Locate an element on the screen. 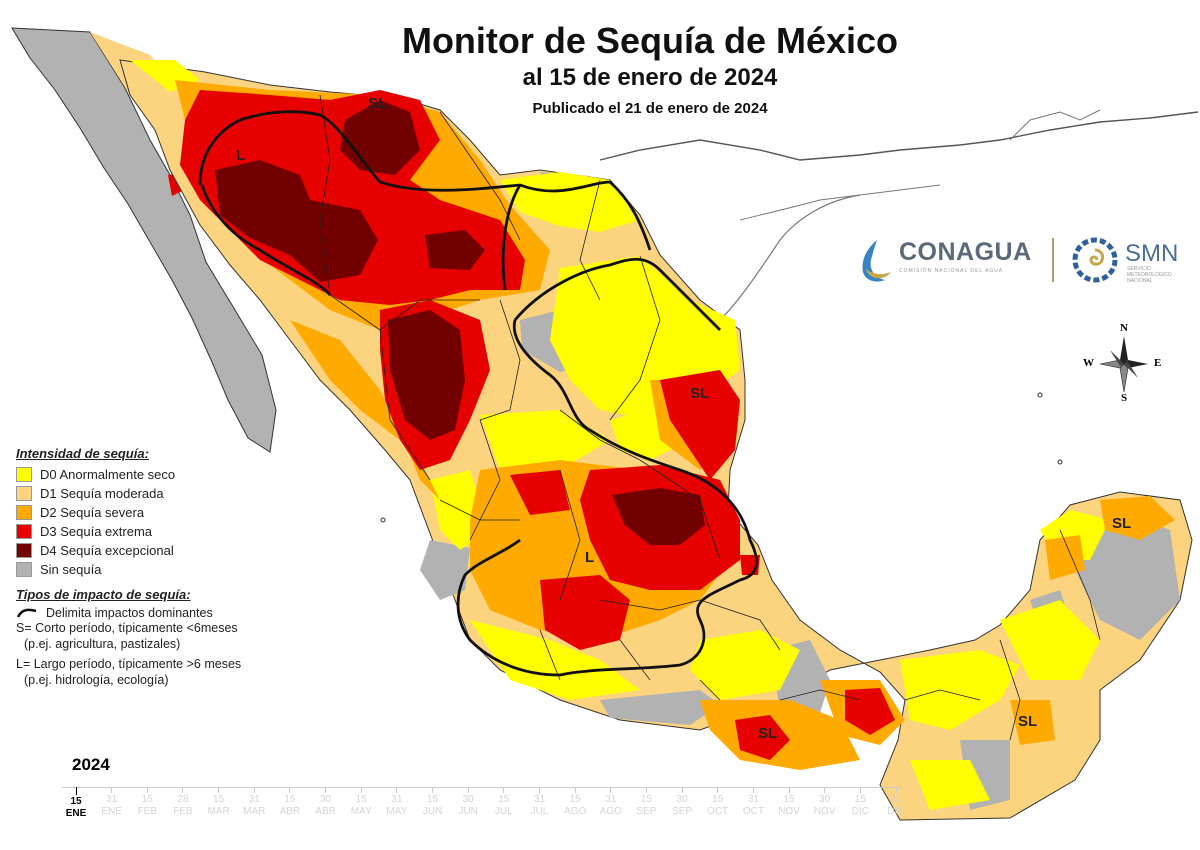 This screenshot has width=1200, height=850. legend-label: D0 Anormalmente seco is located at coordinates (108, 474).